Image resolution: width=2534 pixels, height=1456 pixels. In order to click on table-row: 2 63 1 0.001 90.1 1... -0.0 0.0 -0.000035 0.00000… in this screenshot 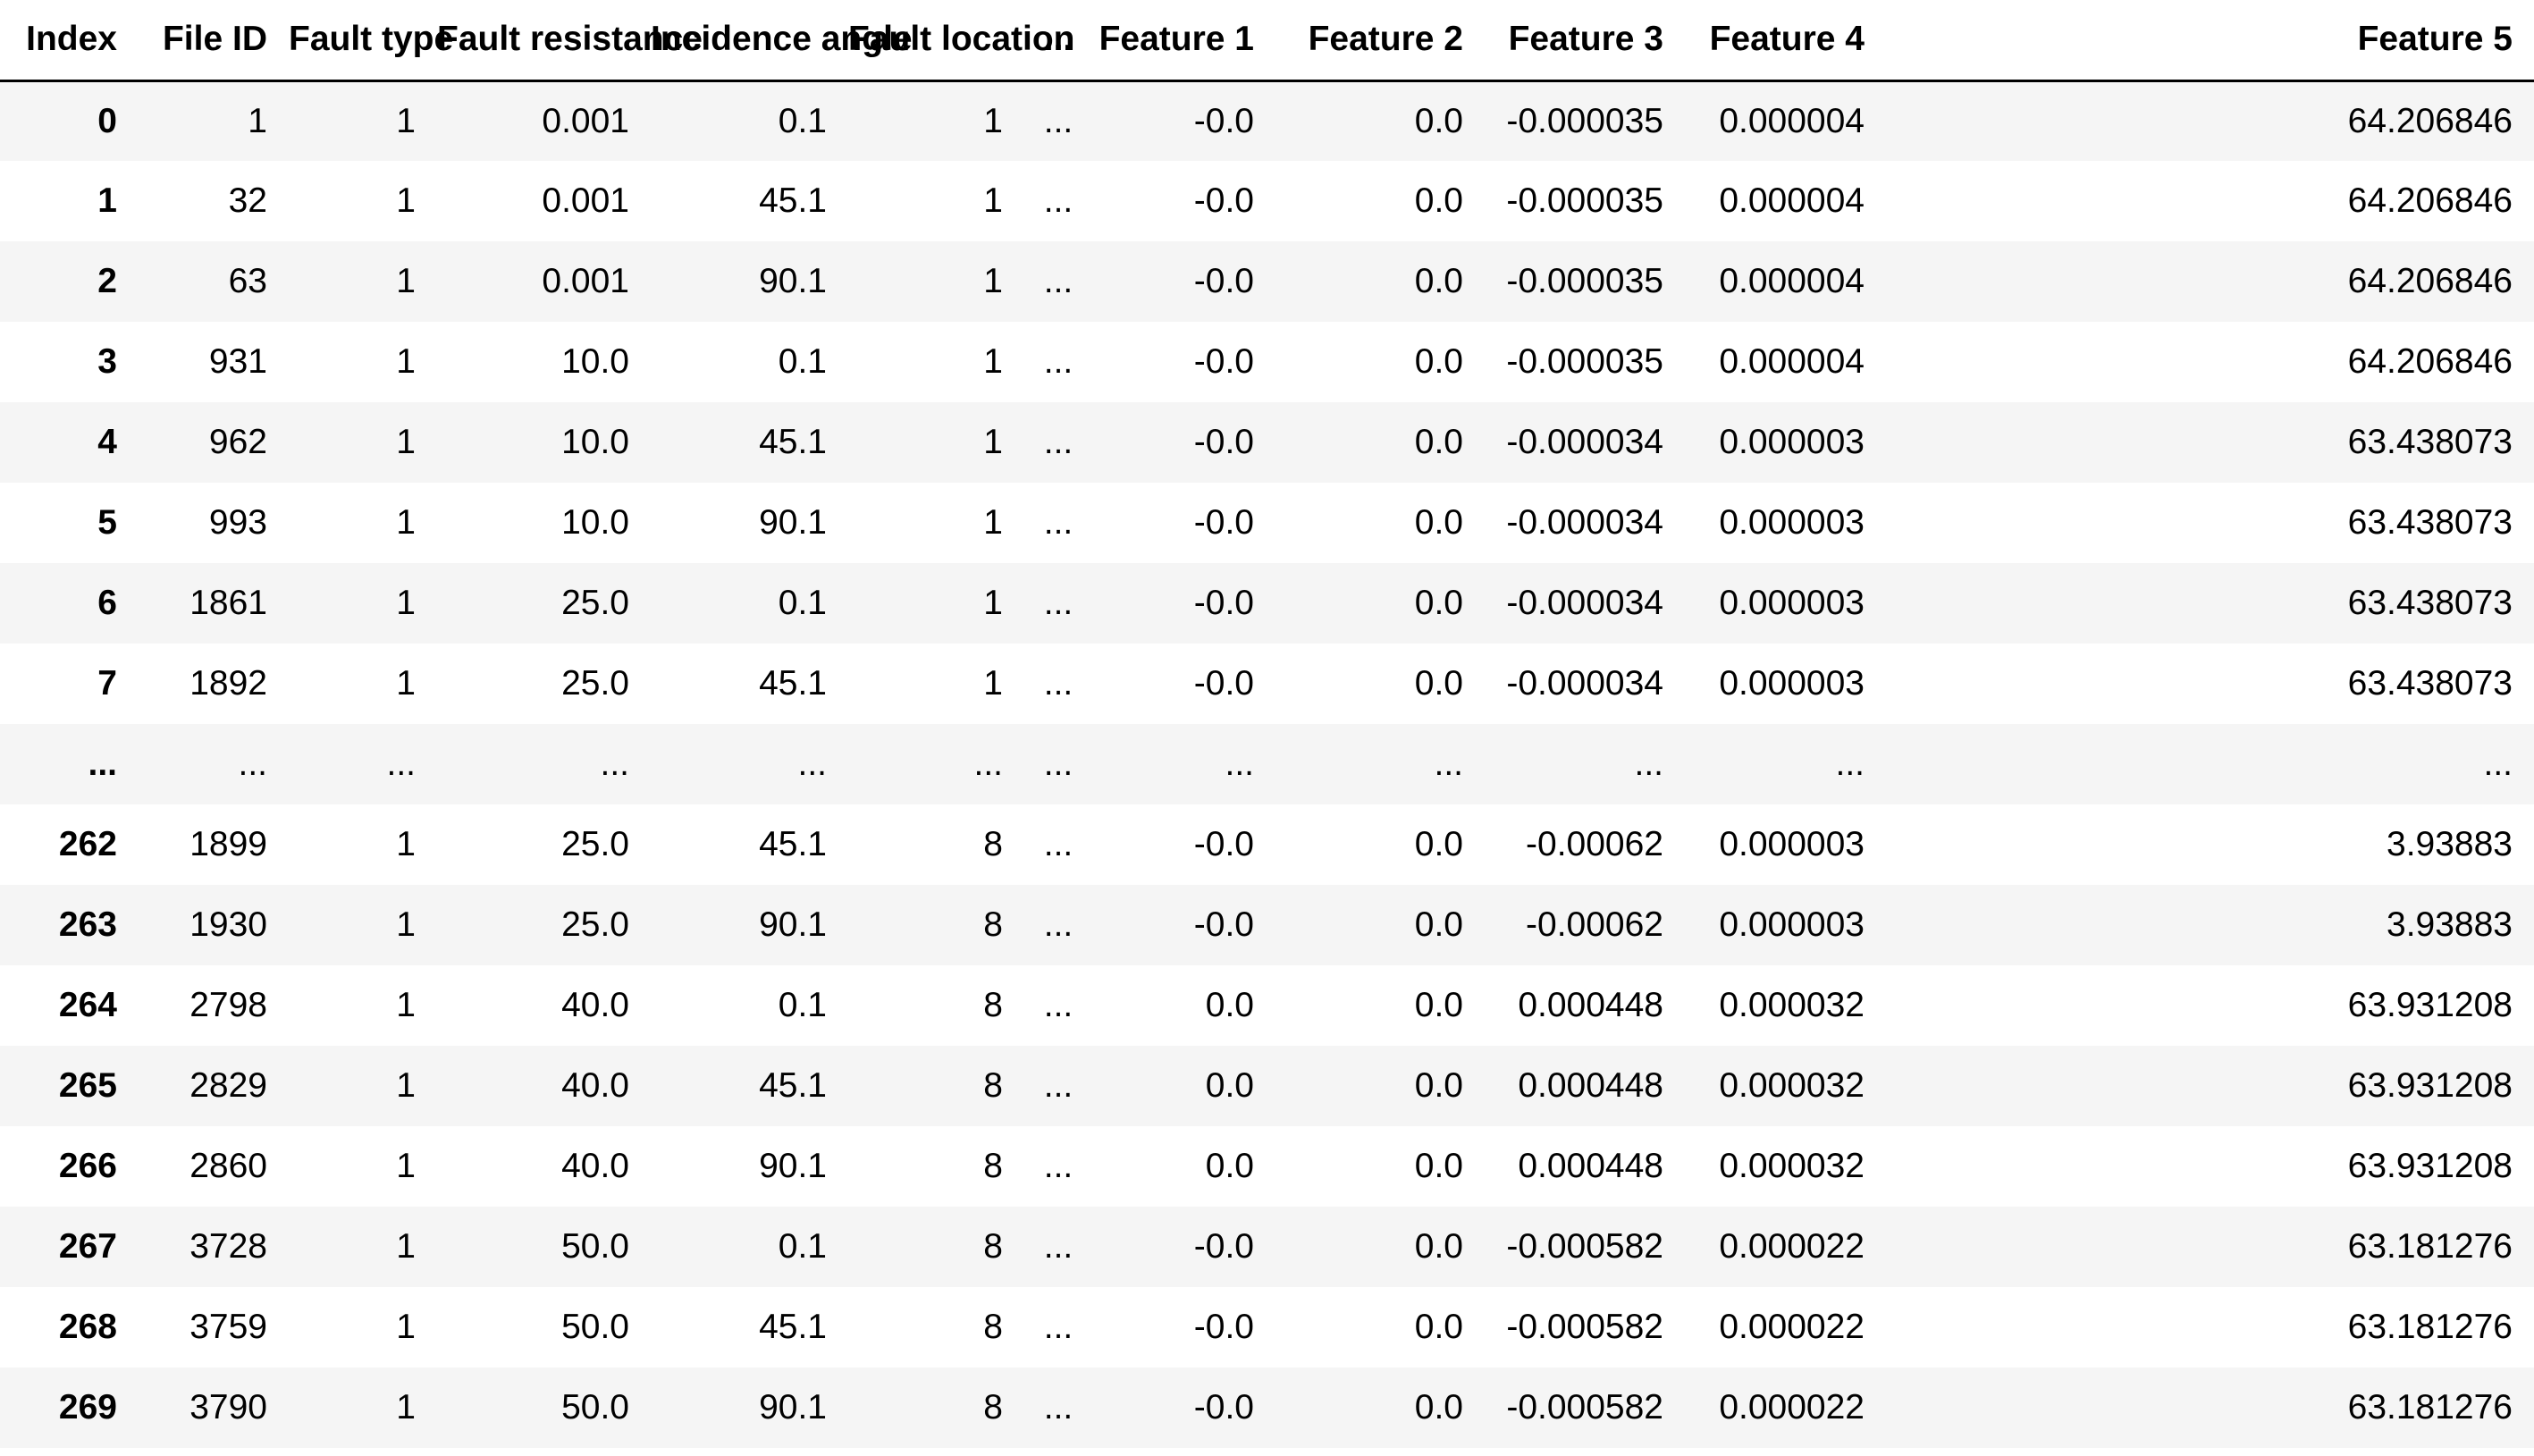, I will do `click(1267, 282)`.